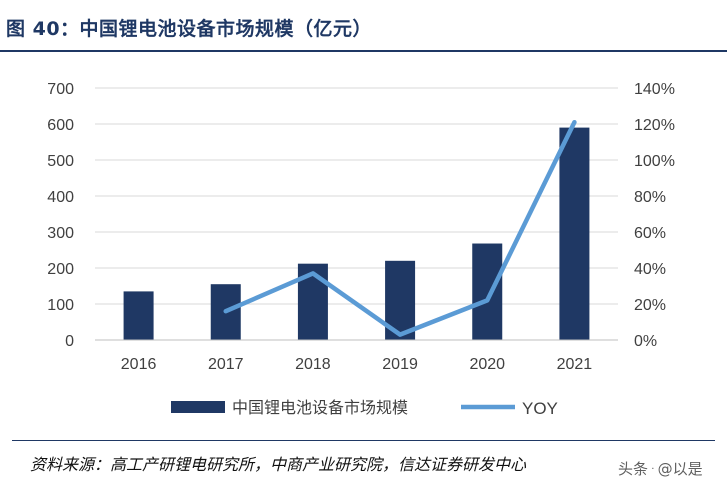  Describe the element at coordinates (400, 364) in the screenshot. I see `x-tick-label: 2019` at that location.